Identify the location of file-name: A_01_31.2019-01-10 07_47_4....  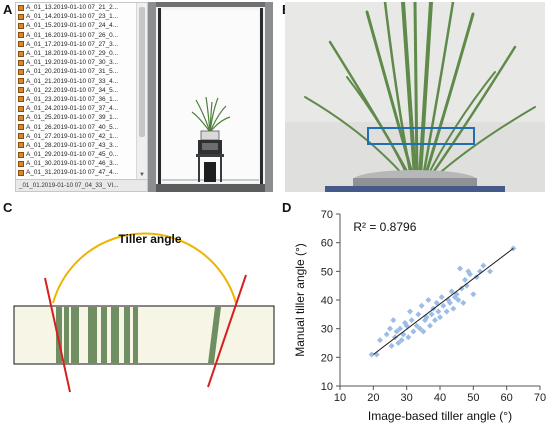
(72, 173).